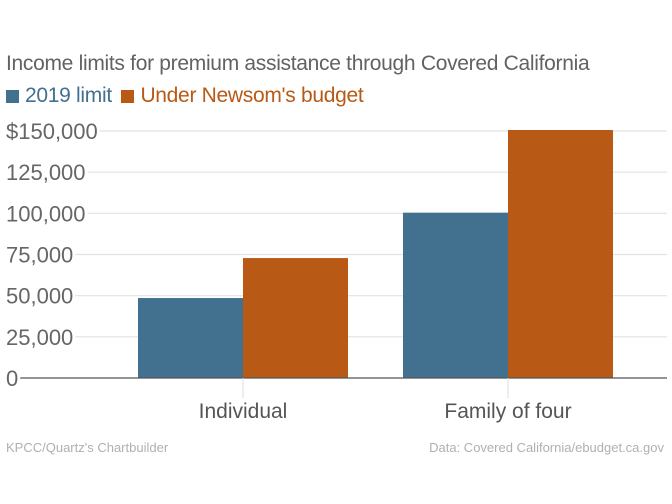 The image size is (672, 504). I want to click on legend-swatch-newsom-budget, so click(128, 96).